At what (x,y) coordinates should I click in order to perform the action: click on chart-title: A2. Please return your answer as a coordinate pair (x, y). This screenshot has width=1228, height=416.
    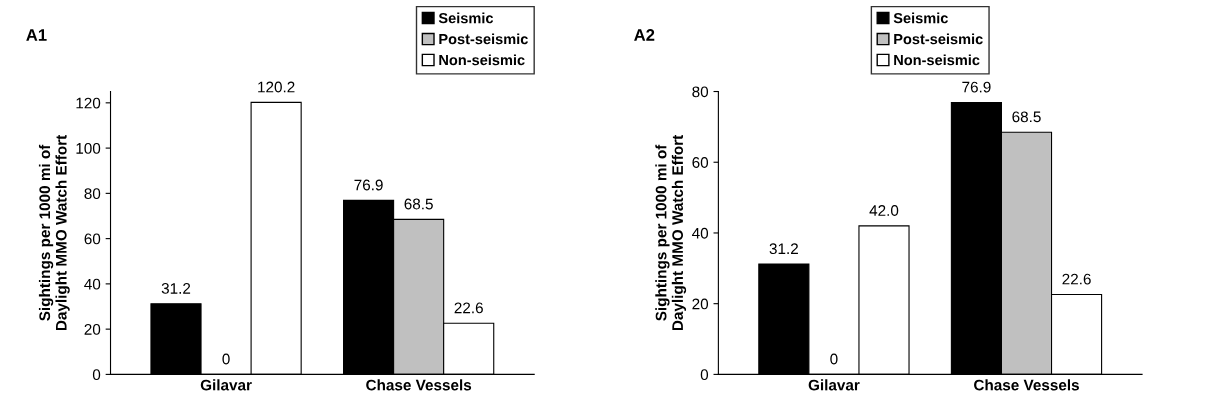
    Looking at the image, I should click on (644, 35).